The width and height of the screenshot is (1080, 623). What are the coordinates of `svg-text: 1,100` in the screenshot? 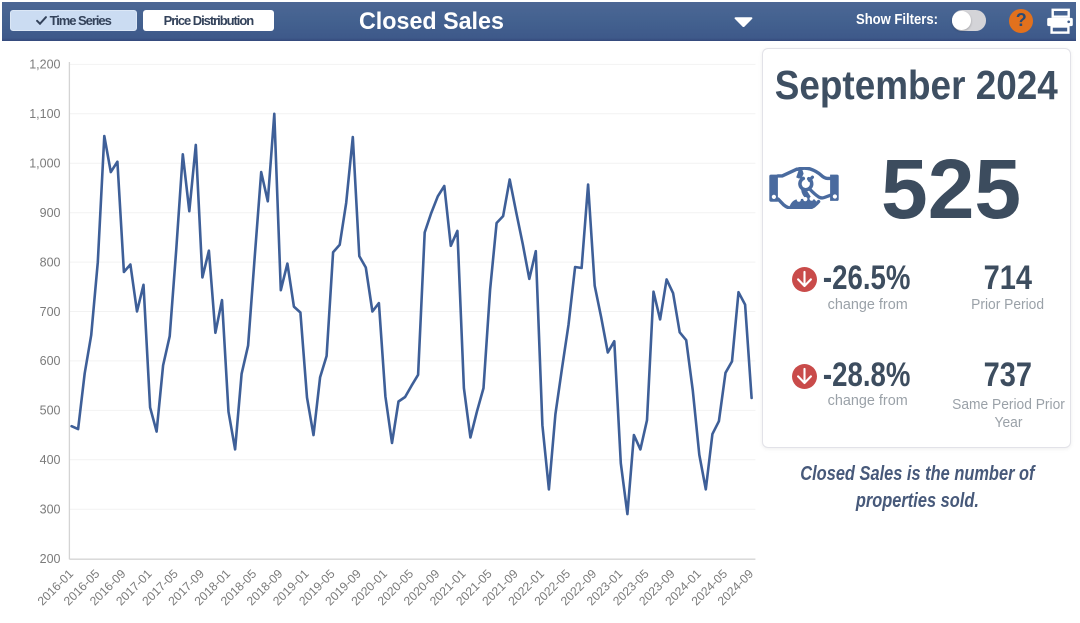 It's located at (44, 114).